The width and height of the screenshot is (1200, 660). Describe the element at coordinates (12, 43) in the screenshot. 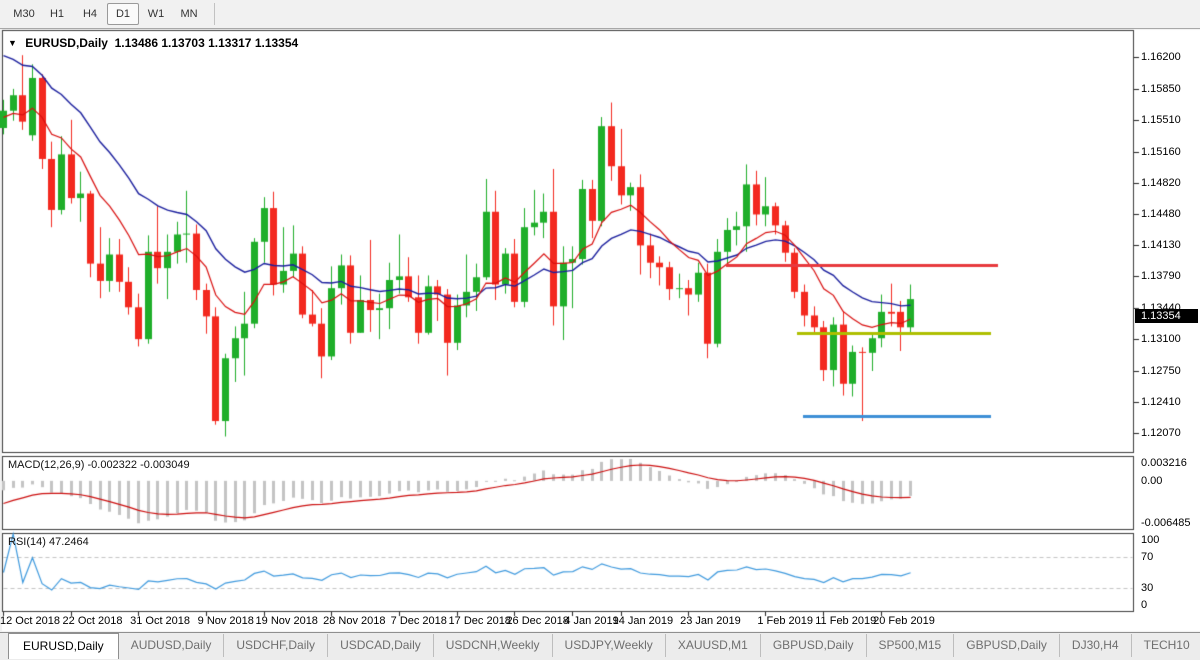

I see `symbol-dropdown-icon: ▼` at that location.